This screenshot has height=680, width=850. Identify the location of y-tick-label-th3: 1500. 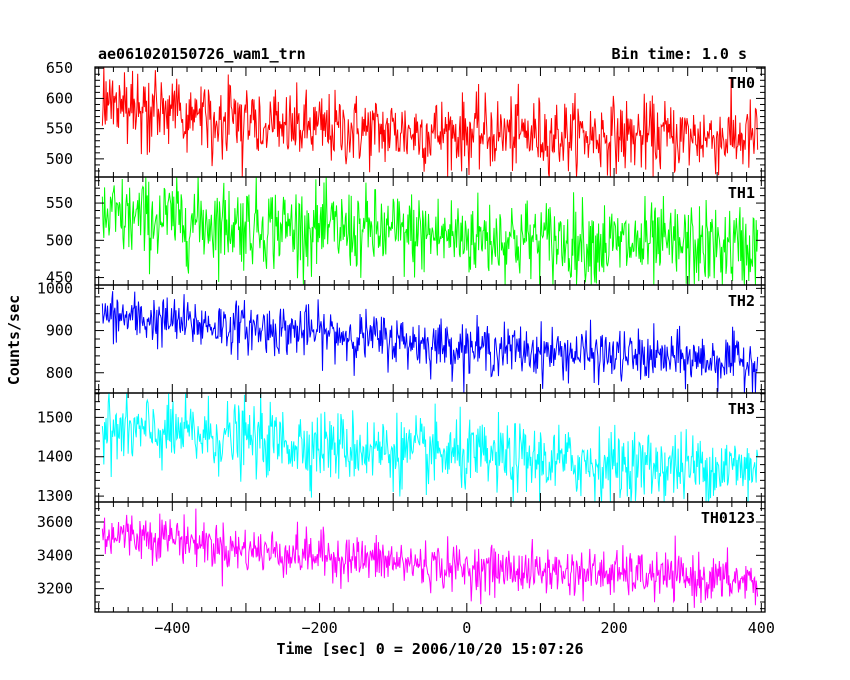
(55, 417).